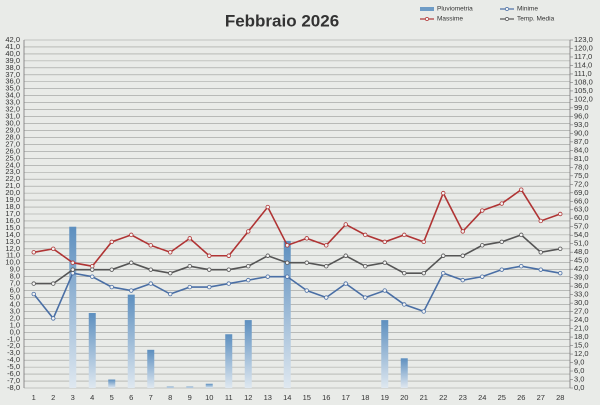  Describe the element at coordinates (15, 317) in the screenshot. I see `y-tick-label: 2,0` at that location.